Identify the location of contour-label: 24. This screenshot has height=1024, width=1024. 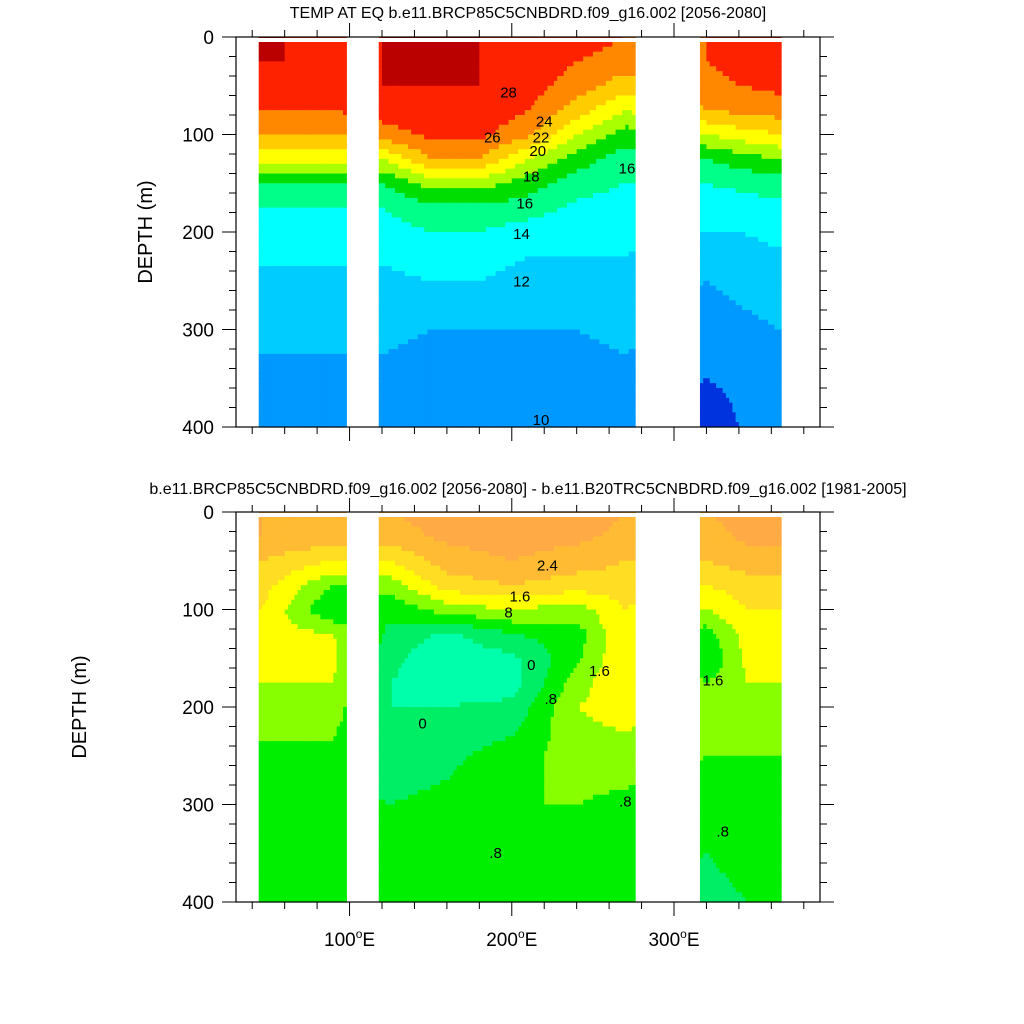
(544, 122).